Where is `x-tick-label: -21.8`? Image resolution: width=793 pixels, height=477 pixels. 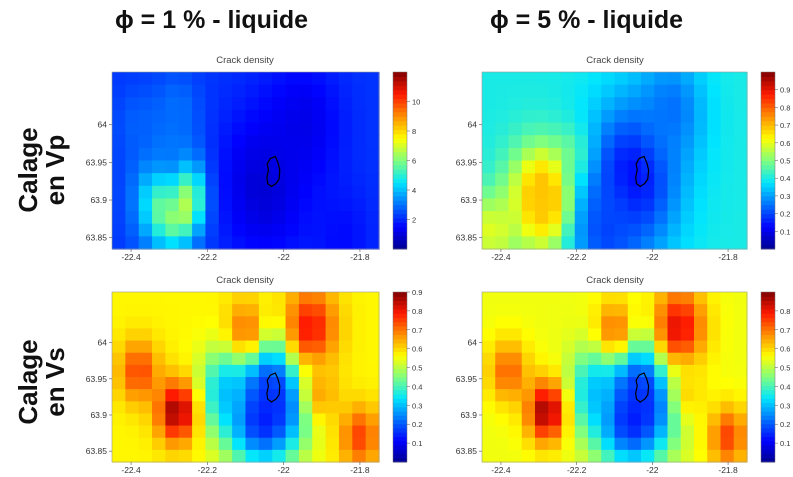
x-tick-label: -21.8 is located at coordinates (360, 257).